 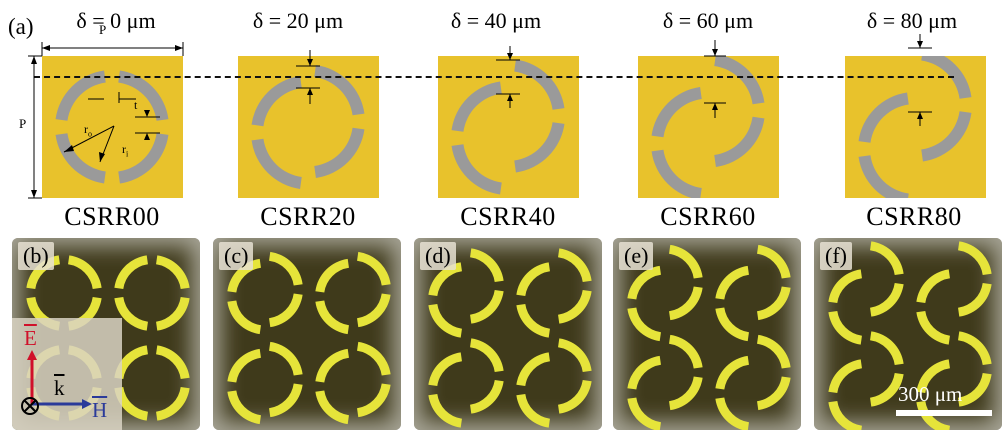 What do you see at coordinates (508, 216) in the screenshot?
I see `caption-csrr40: CSRR40` at bounding box center [508, 216].